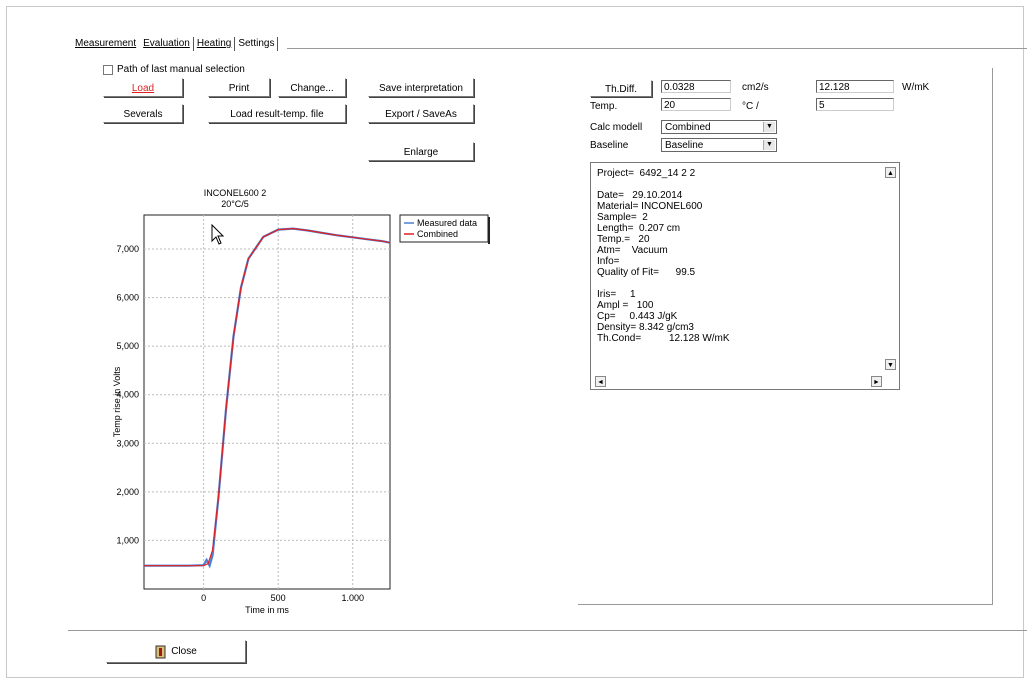  I want to click on chart-subtitle: 20°C/5, so click(235, 204).